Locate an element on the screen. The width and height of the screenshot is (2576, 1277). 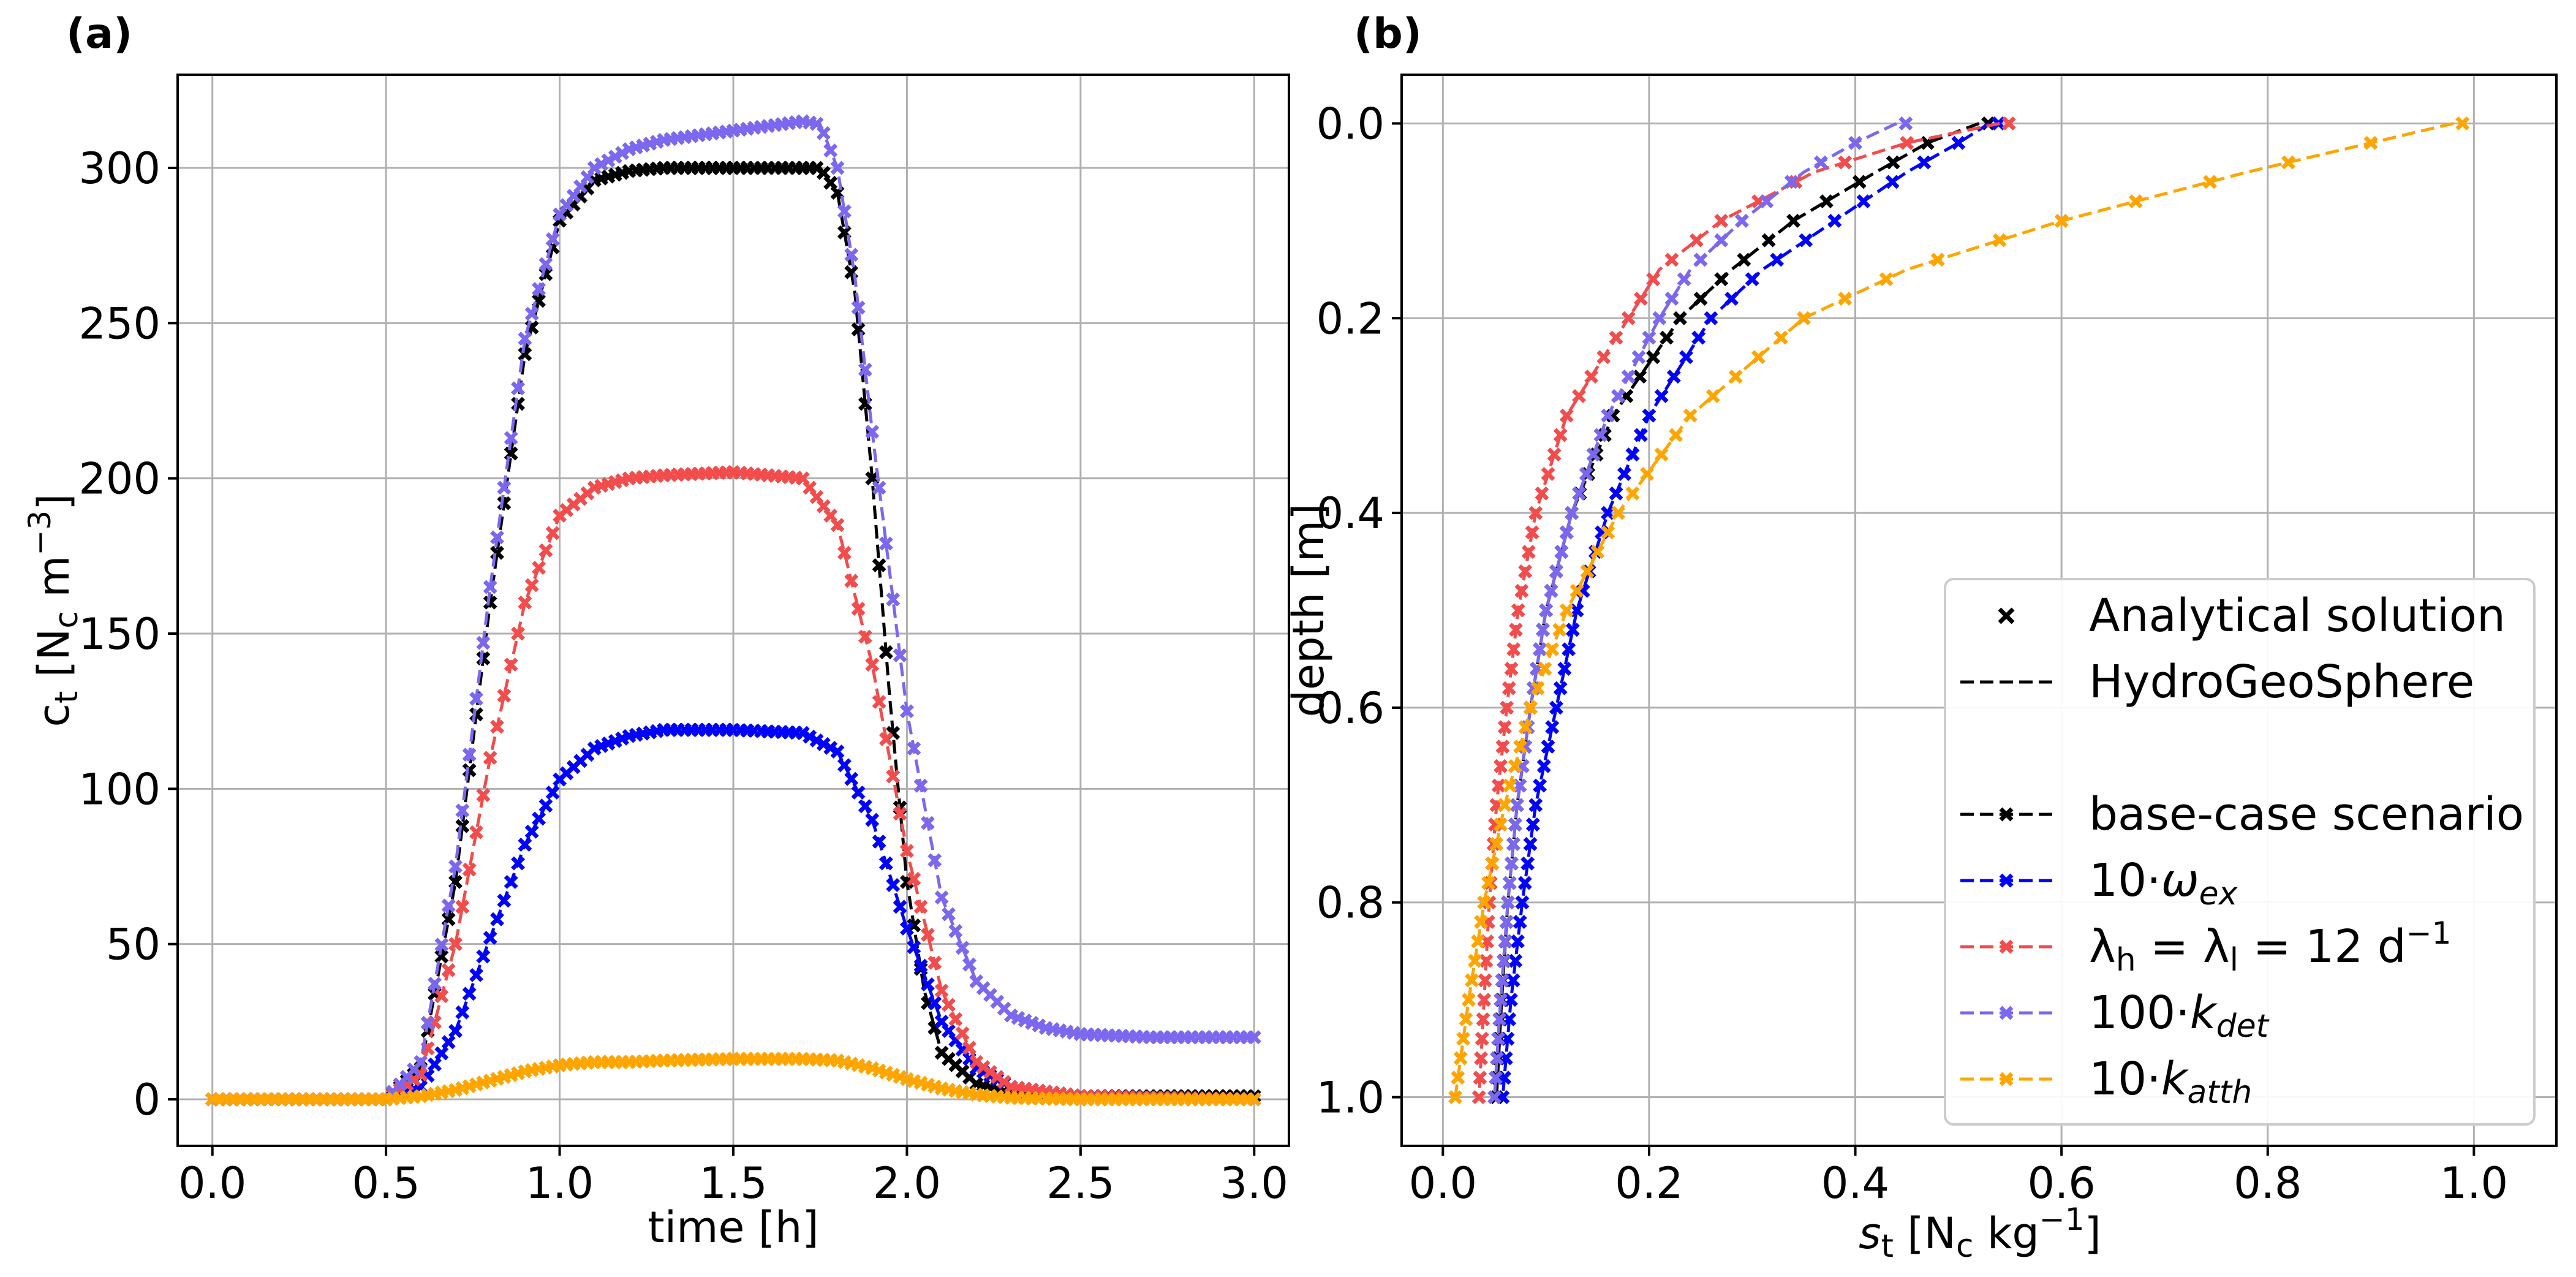
y-tick-label: 0.0 is located at coordinates (1350, 124).